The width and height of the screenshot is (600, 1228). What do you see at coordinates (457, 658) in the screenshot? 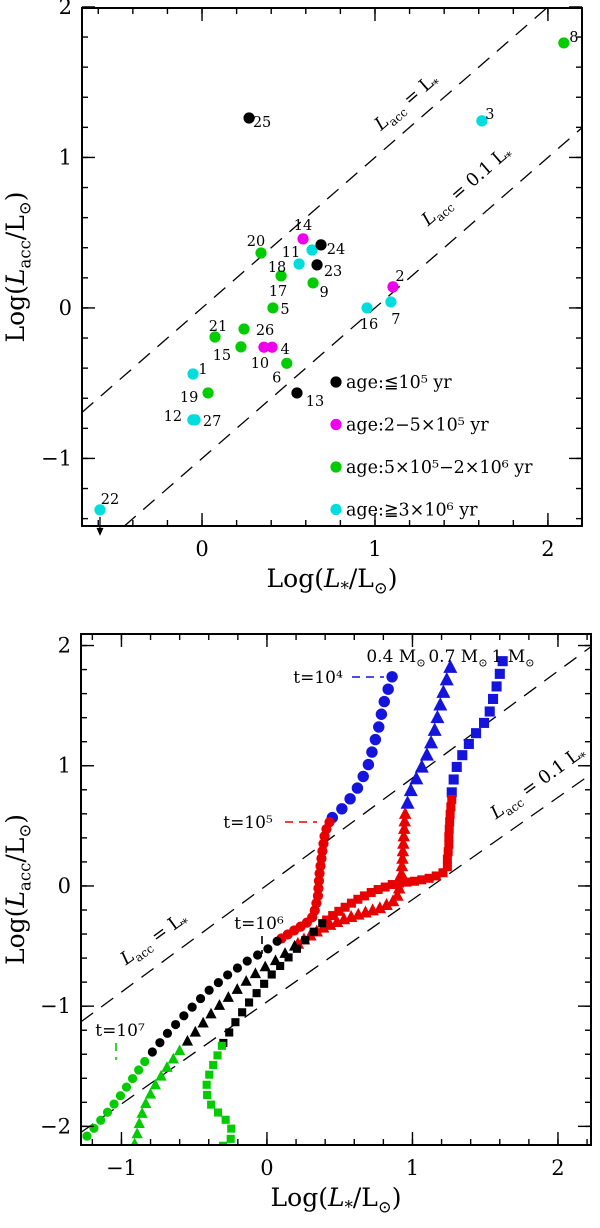
I see `mass-label-1: 0.7 M⊙` at bounding box center [457, 658].